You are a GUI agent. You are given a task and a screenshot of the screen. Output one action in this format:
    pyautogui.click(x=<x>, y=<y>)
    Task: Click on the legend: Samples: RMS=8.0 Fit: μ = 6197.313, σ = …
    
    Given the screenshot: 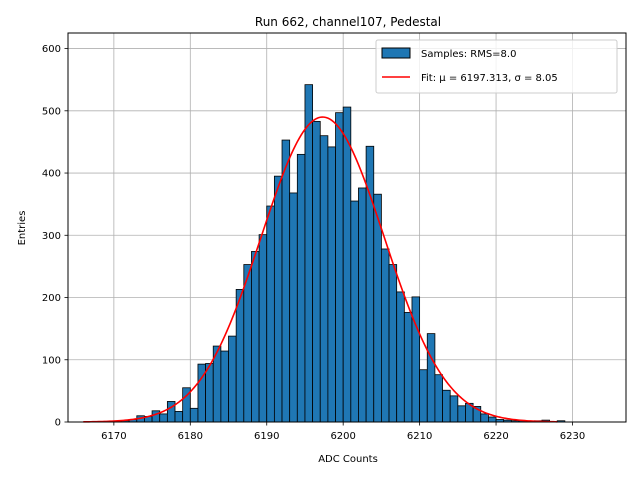 What is the action you would take?
    pyautogui.click(x=496, y=66)
    